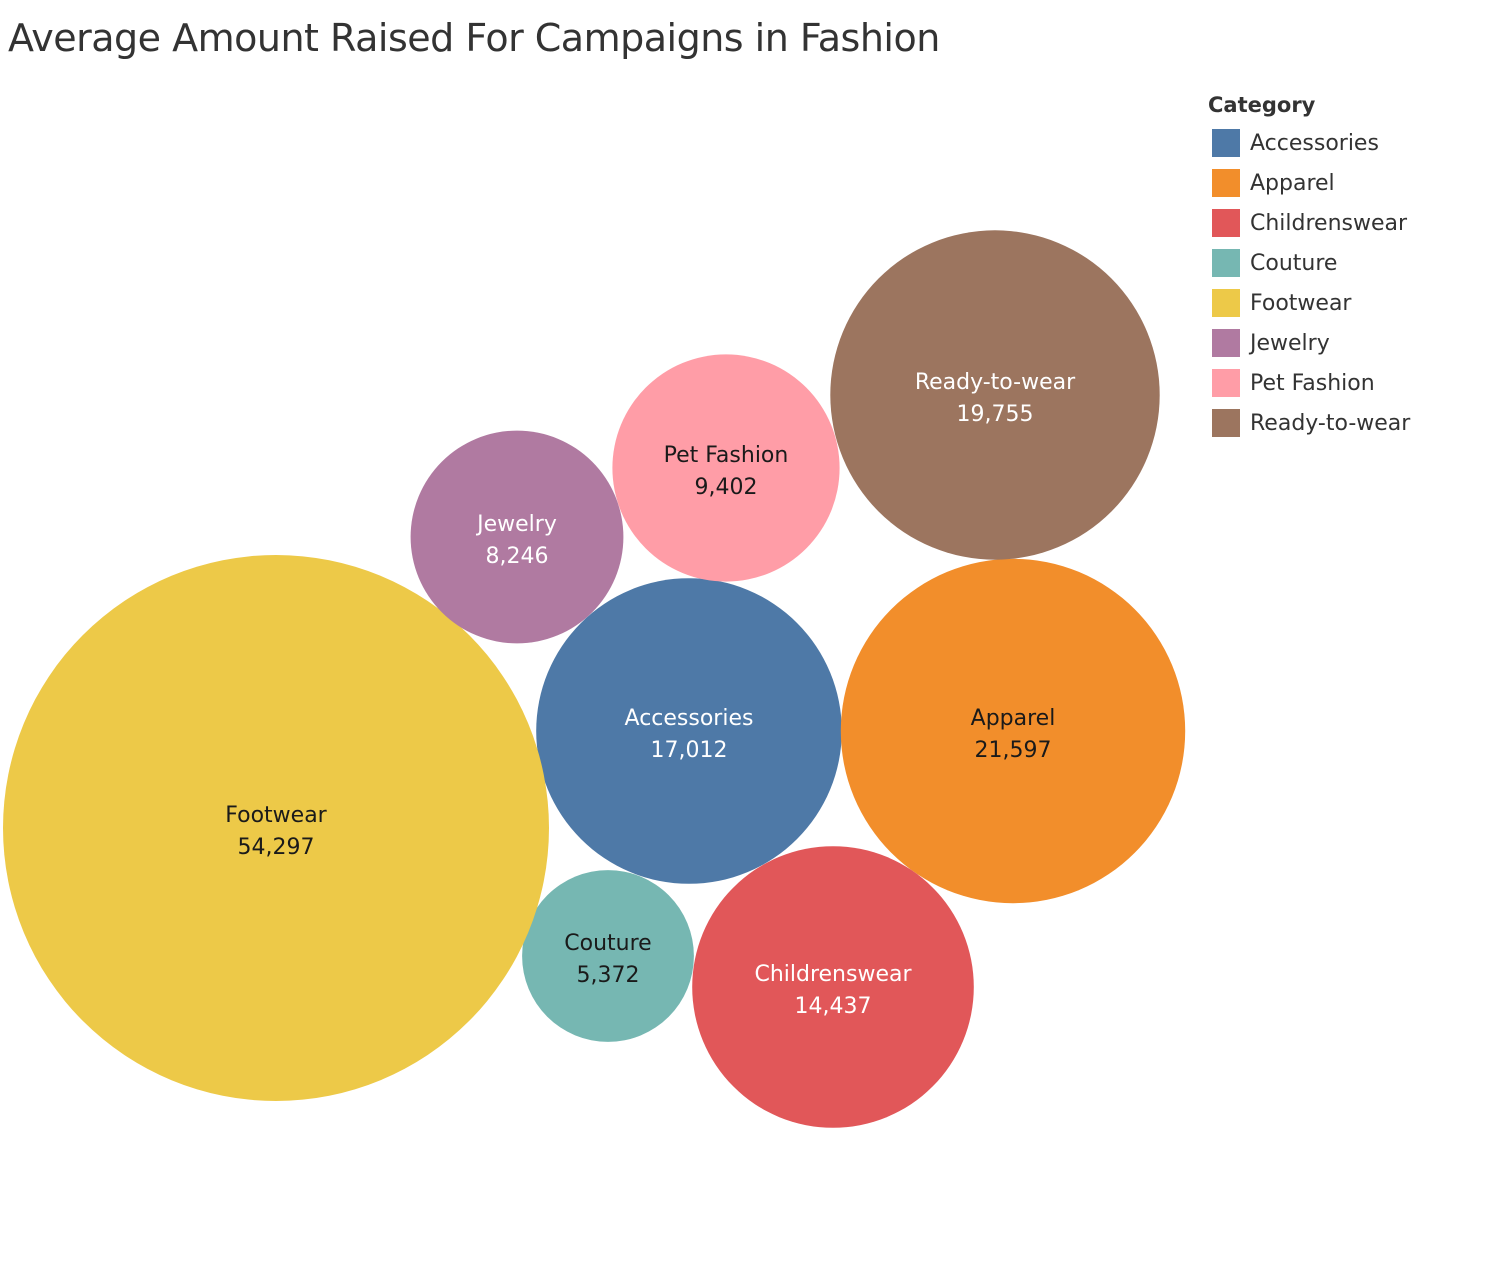 The image size is (1486, 1272). I want to click on legend-item-footwear: Footwear, so click(1309, 303).